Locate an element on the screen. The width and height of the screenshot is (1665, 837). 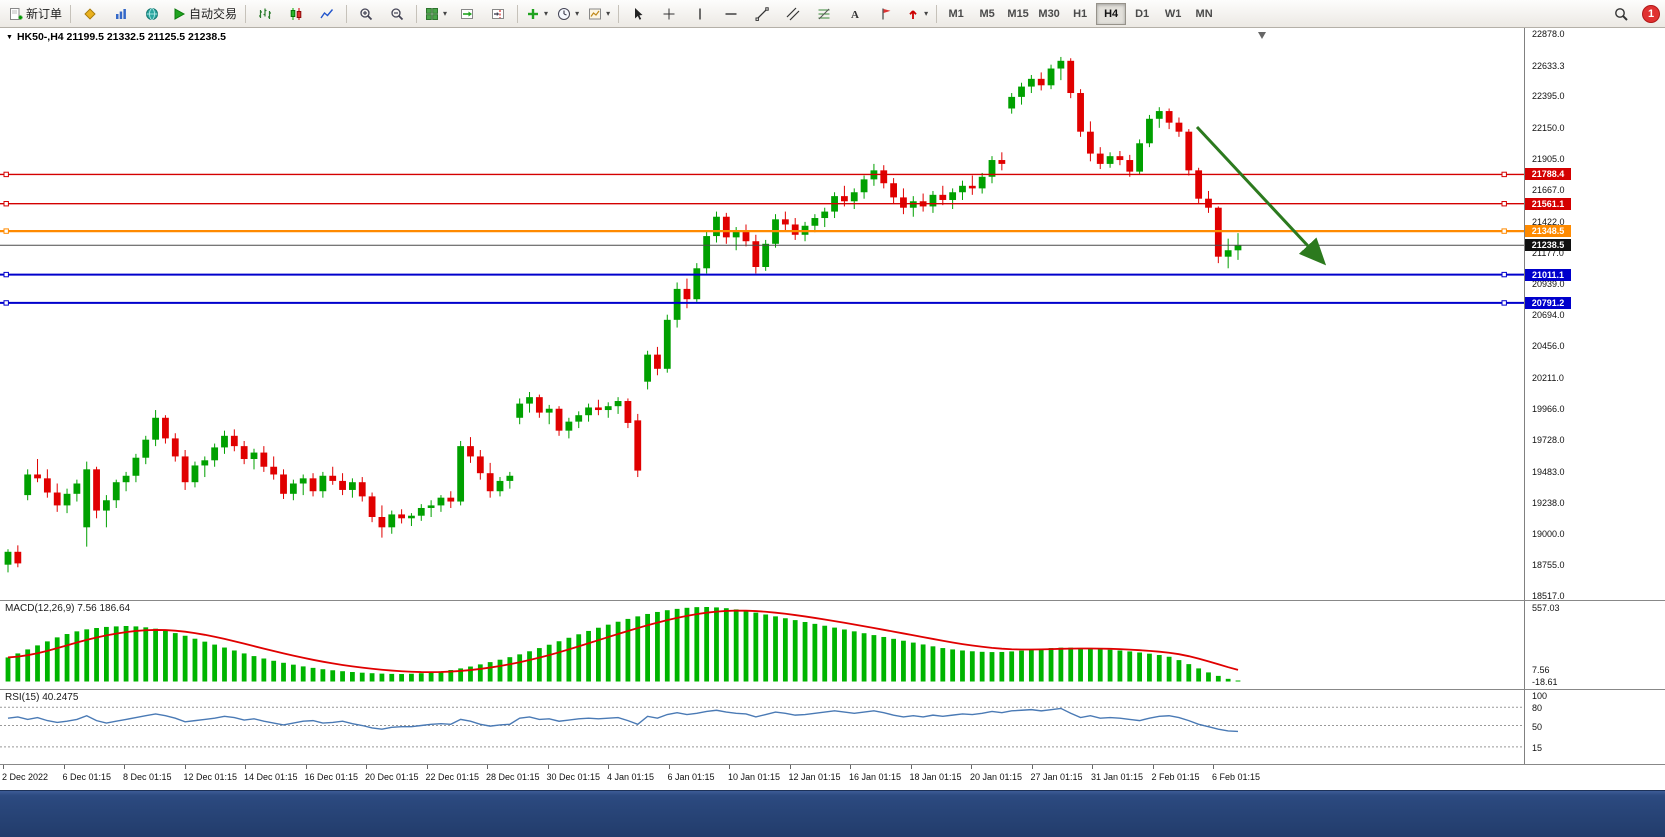
chart-shift-button is located at coordinates (498, 14).